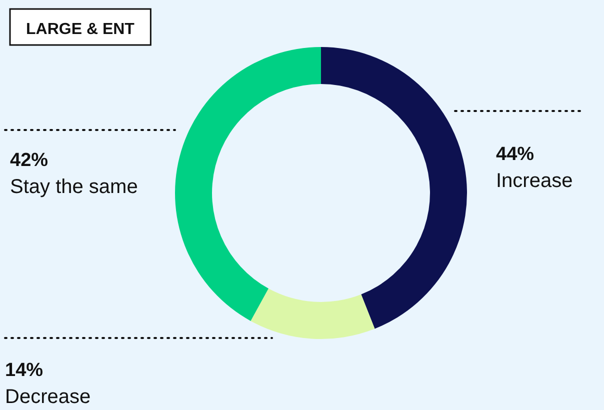 Image resolution: width=604 pixels, height=410 pixels. What do you see at coordinates (534, 181) in the screenshot?
I see `slice-label: Increase` at bounding box center [534, 181].